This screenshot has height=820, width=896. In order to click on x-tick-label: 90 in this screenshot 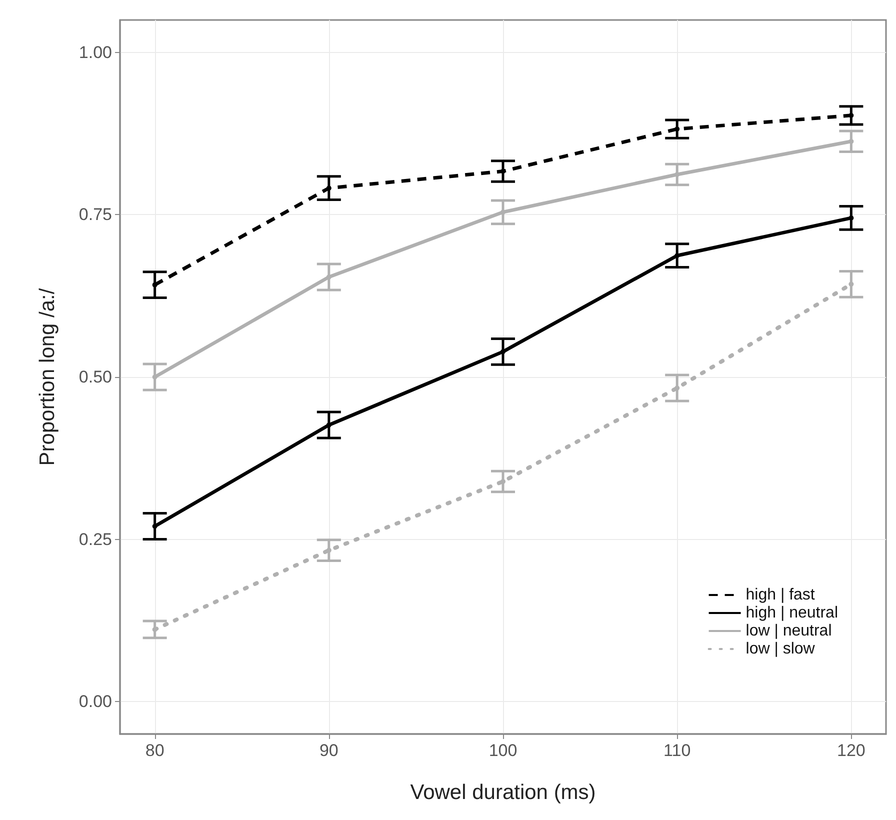, I will do `click(328, 750)`.